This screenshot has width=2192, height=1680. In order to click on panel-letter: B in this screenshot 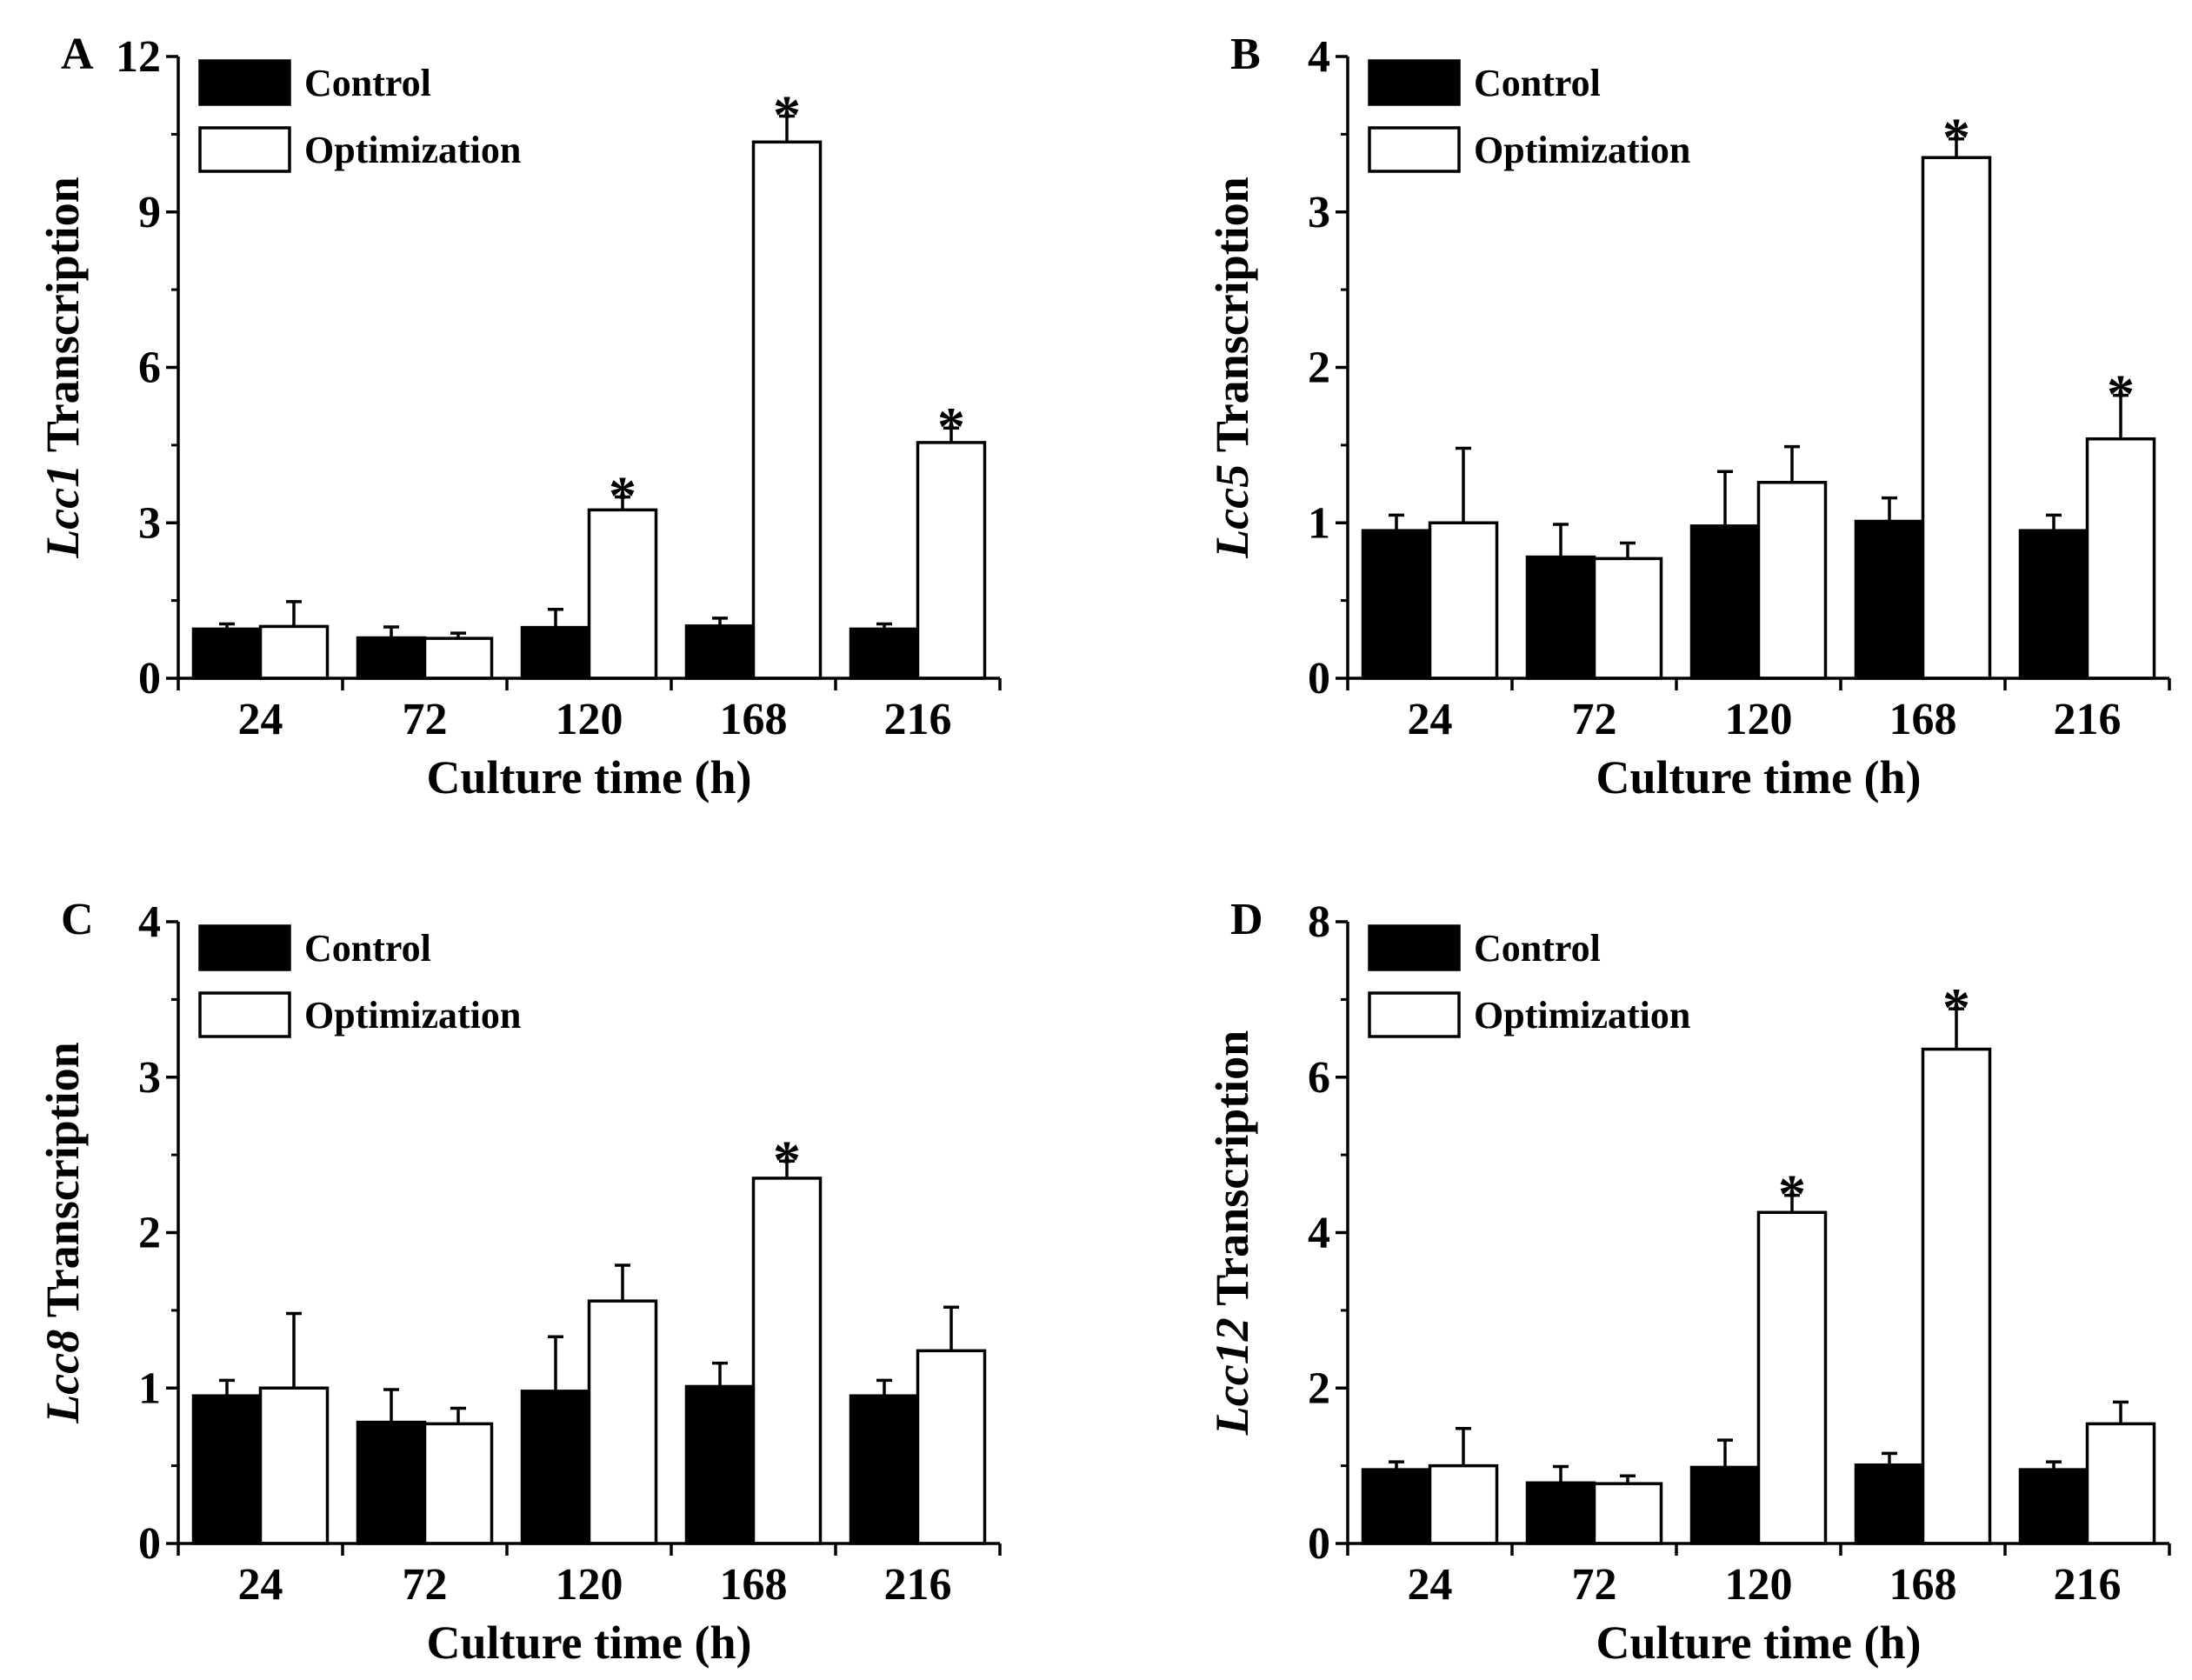, I will do `click(1245, 54)`.